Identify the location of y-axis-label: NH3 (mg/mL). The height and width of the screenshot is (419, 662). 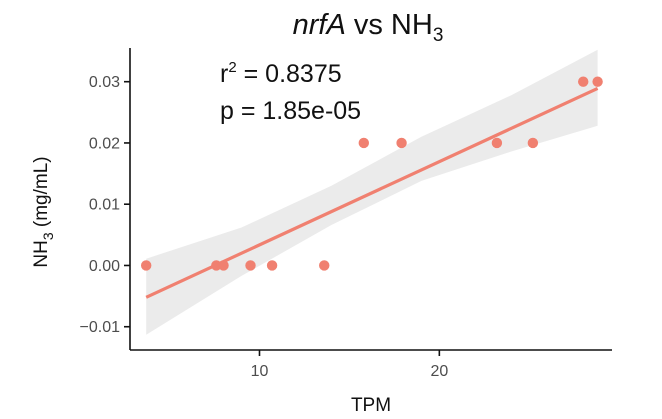
(43, 211).